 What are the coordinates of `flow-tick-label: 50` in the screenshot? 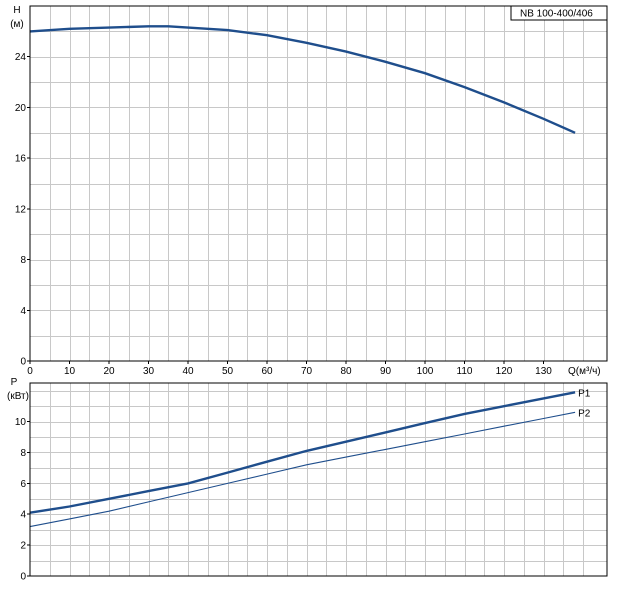 It's located at (228, 371).